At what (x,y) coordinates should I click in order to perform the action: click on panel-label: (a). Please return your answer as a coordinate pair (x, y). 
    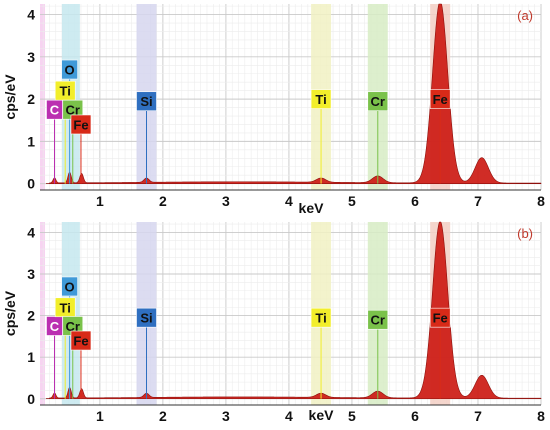
    Looking at the image, I should click on (525, 15).